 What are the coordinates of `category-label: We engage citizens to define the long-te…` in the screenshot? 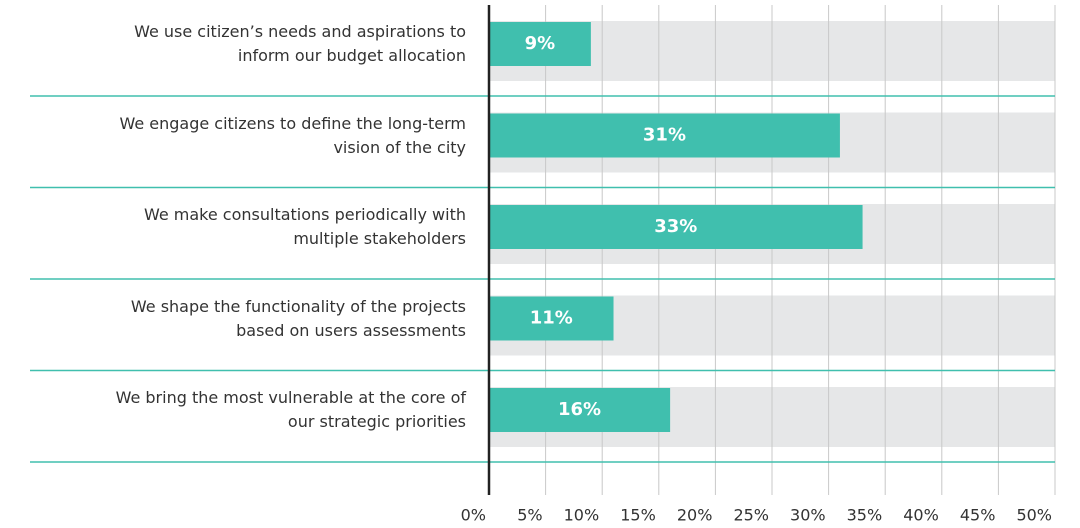 It's located at (292, 135).